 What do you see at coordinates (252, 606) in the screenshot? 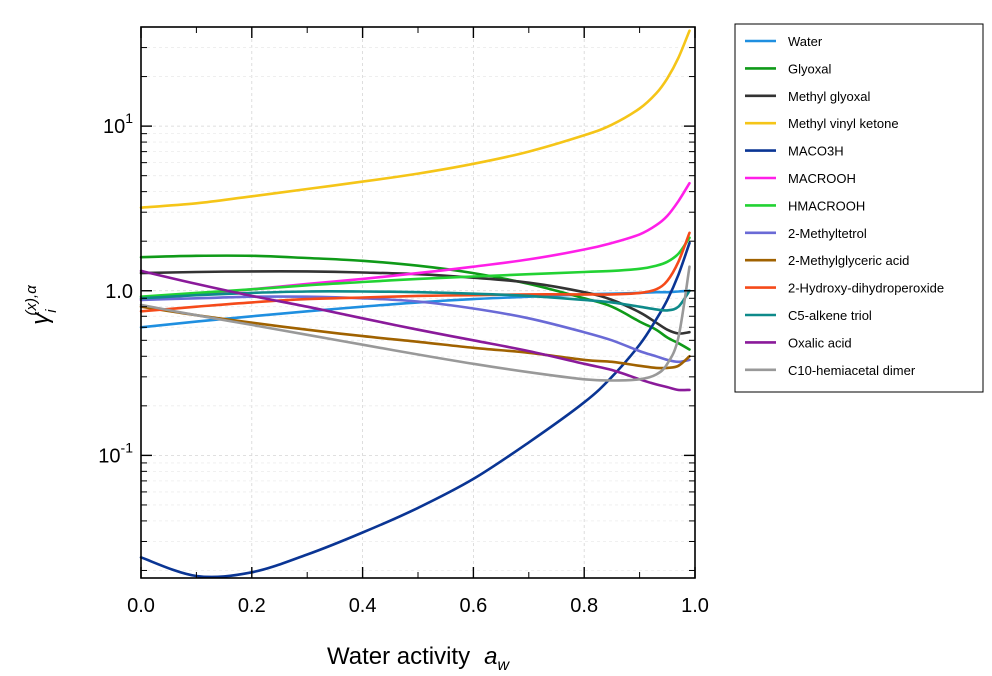
I see `x-tick-label: 0.2` at bounding box center [252, 606].